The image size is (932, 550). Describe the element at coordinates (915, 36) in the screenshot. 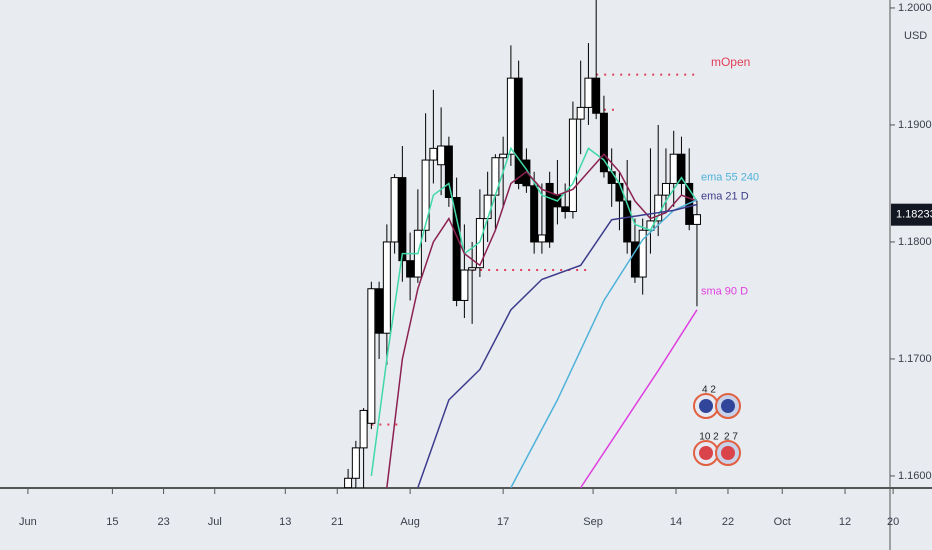

I see `currency-label: USD` at that location.